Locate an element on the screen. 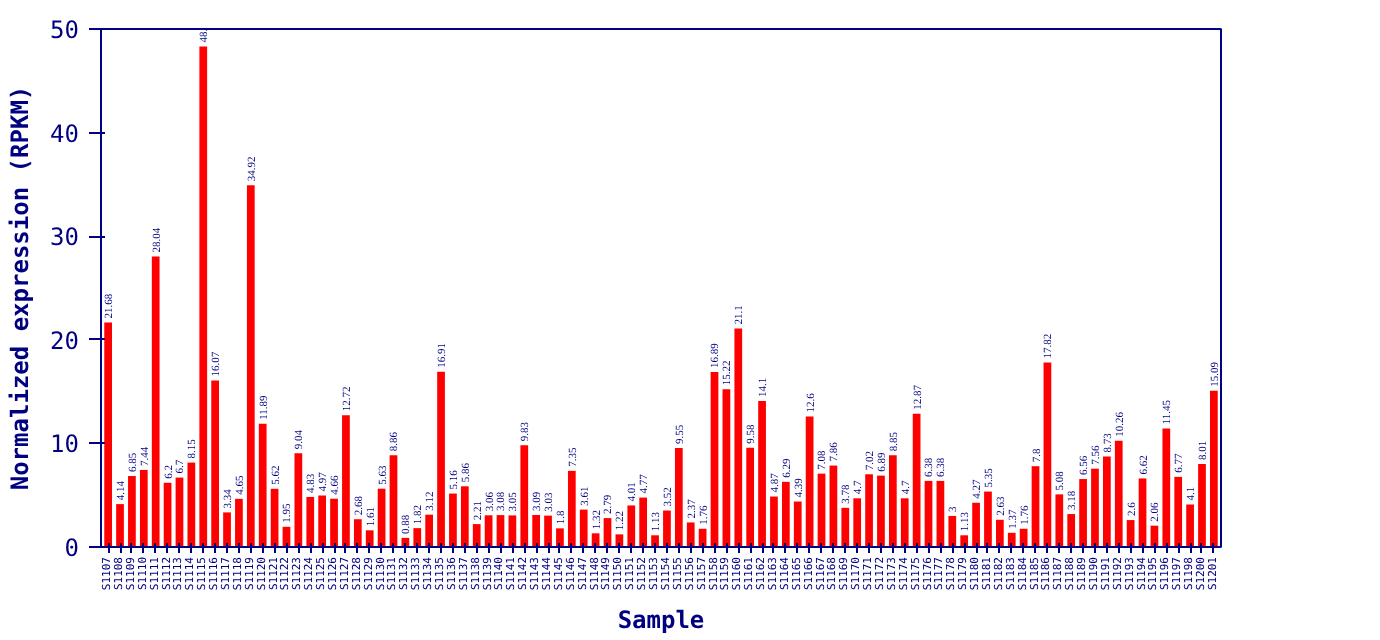 The image size is (1380, 640). y-tick-label: 20 is located at coordinates (65, 340).